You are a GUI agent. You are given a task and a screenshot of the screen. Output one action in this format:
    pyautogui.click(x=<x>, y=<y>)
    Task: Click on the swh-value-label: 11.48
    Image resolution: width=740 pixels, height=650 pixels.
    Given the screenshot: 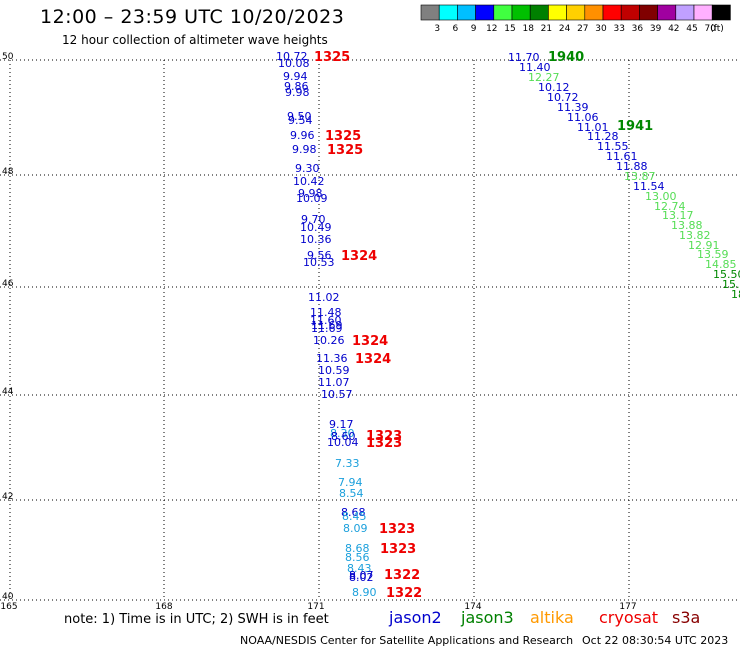 What is the action you would take?
    pyautogui.click(x=326, y=312)
    